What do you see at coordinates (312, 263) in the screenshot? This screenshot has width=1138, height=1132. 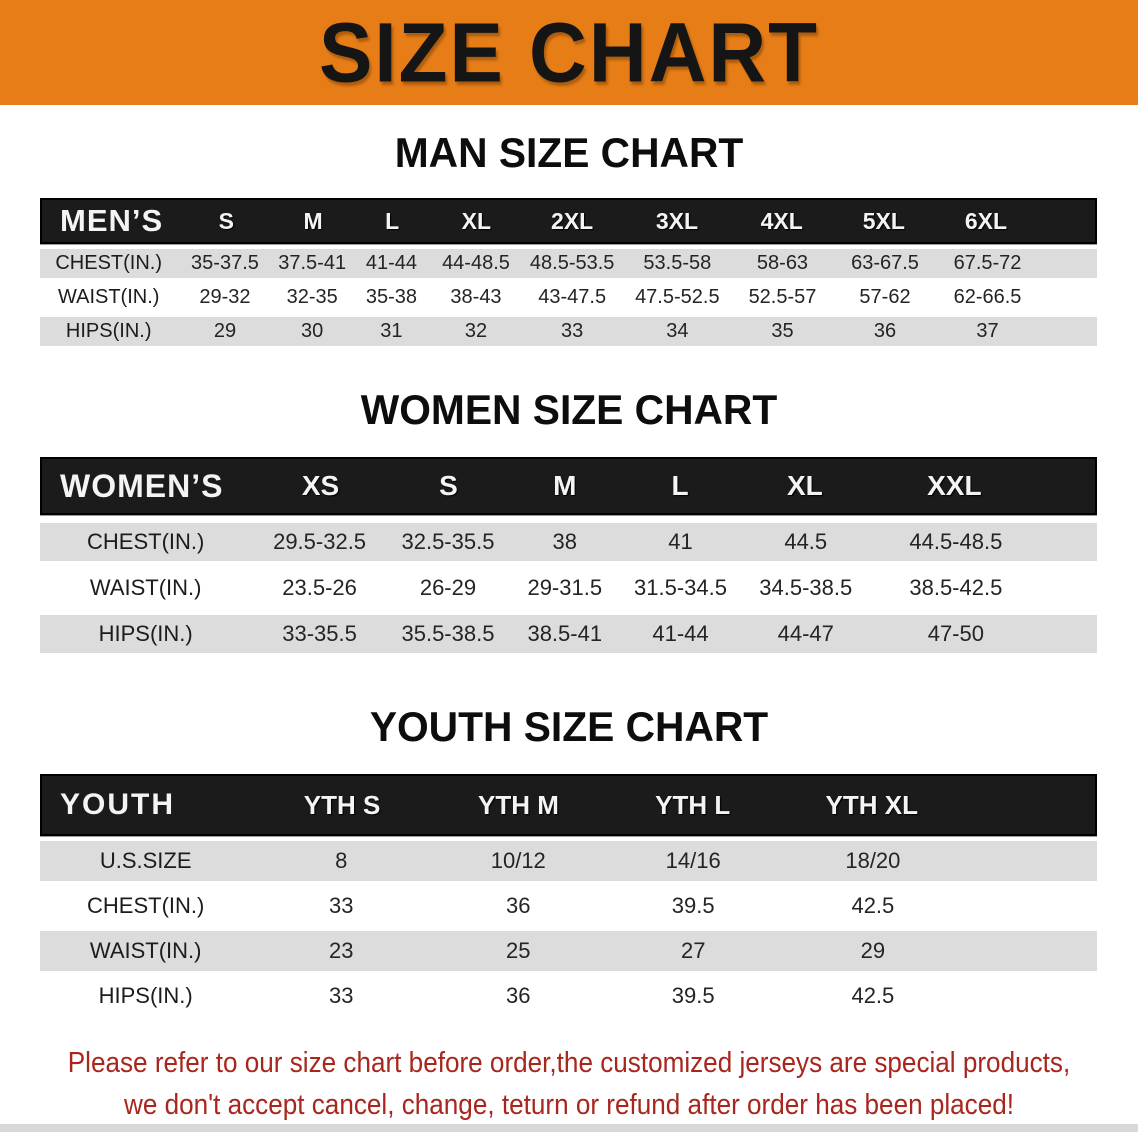 I see `size-value-cell: 37.5-41` at bounding box center [312, 263].